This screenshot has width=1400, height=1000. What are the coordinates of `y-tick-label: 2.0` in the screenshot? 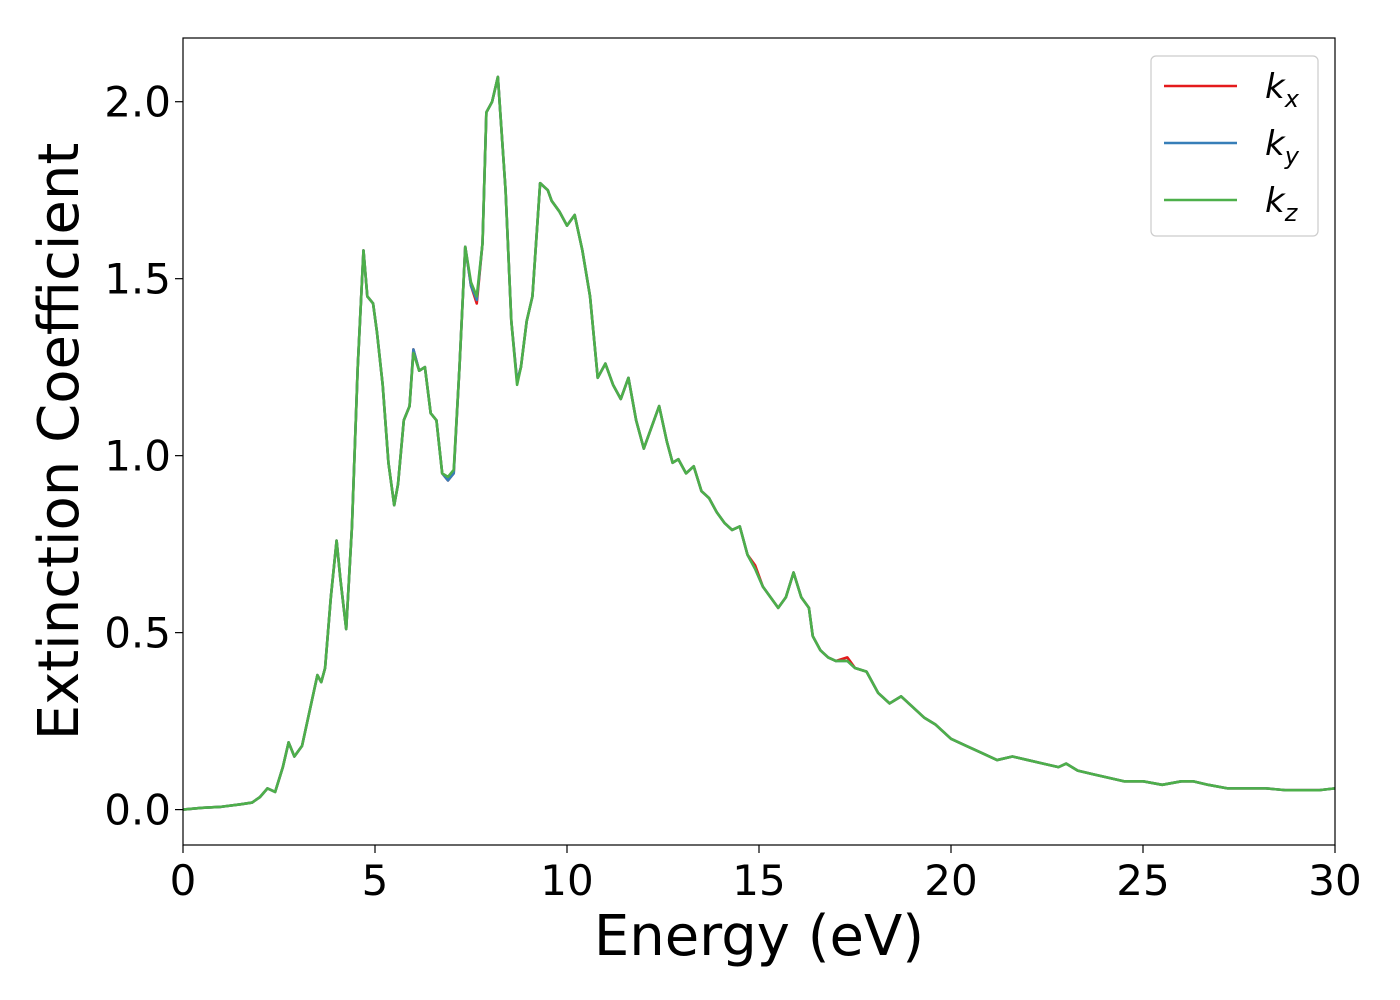 It's located at (137, 102).